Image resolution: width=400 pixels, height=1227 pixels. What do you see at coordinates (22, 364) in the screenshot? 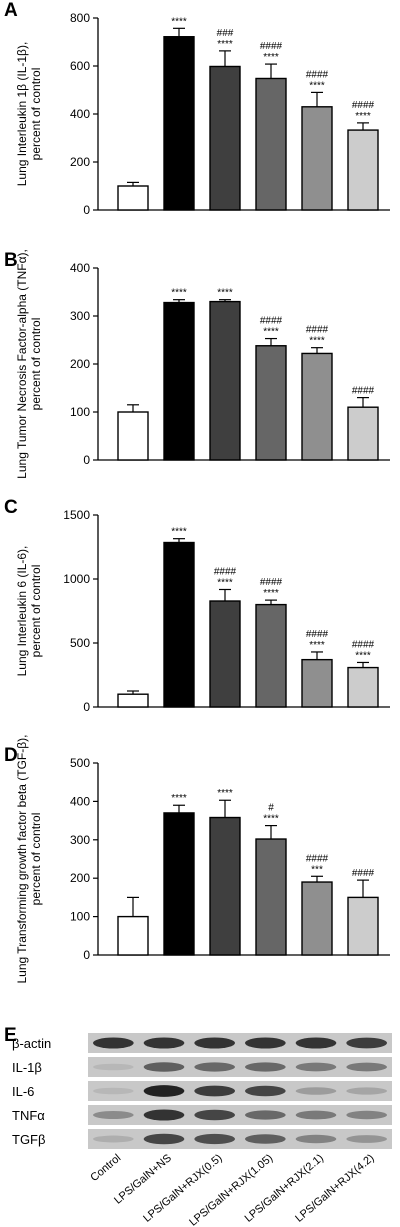
I see `y-axis-label-line: Lung Tumor Necrosis Factor-alpha (TNFα),` at bounding box center [22, 364].